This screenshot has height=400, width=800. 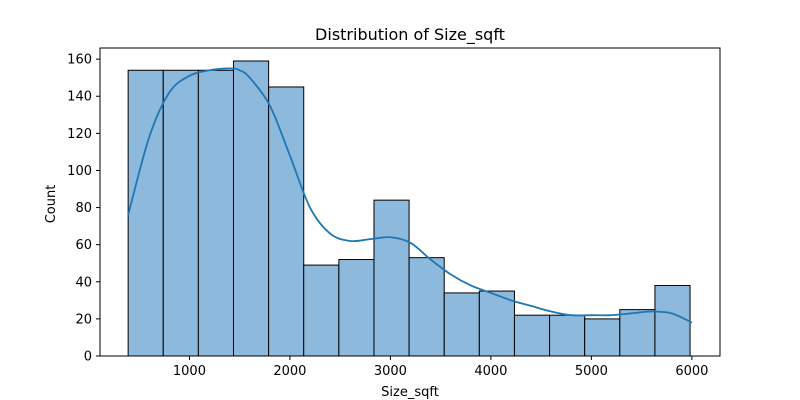 What do you see at coordinates (691, 371) in the screenshot?
I see `x-tick-label: 6000` at bounding box center [691, 371].